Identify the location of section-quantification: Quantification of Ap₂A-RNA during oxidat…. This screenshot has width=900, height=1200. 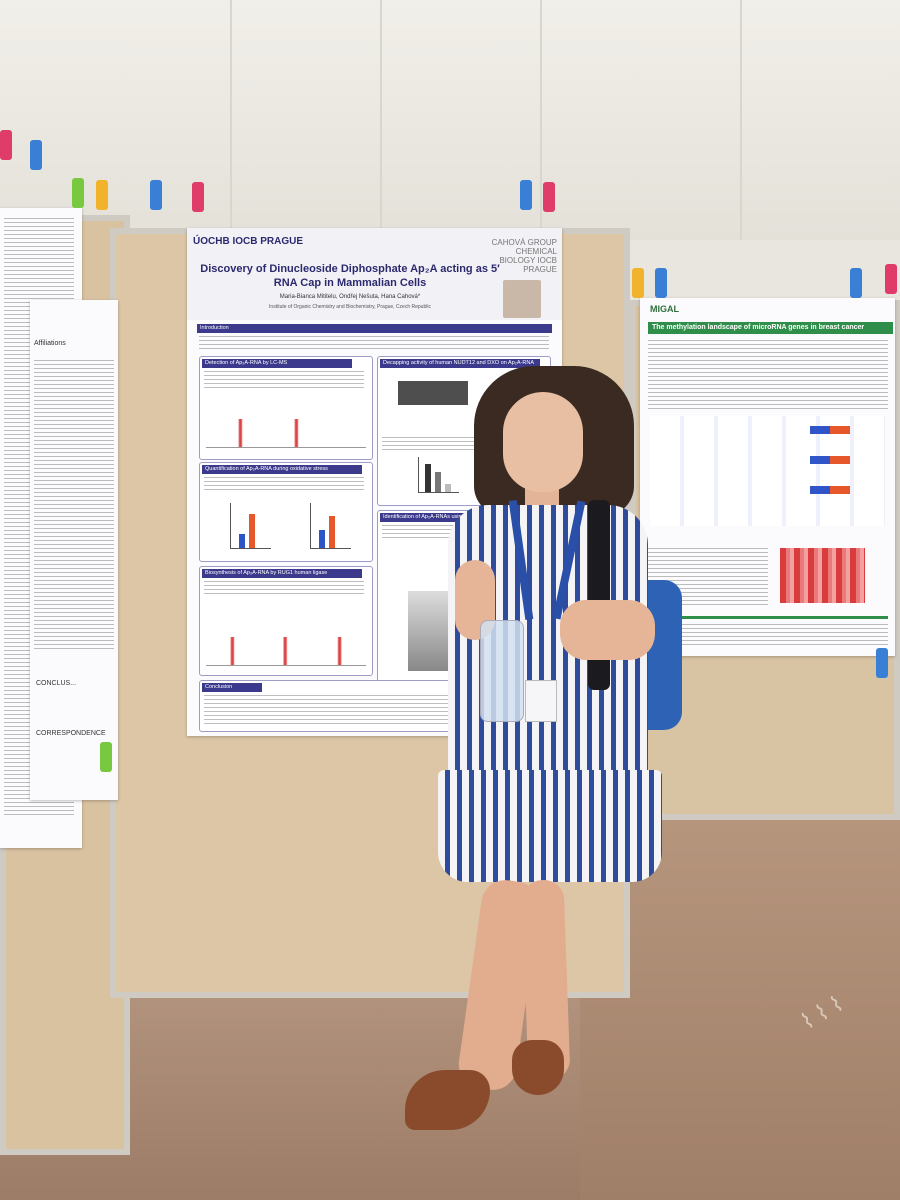
(282, 469).